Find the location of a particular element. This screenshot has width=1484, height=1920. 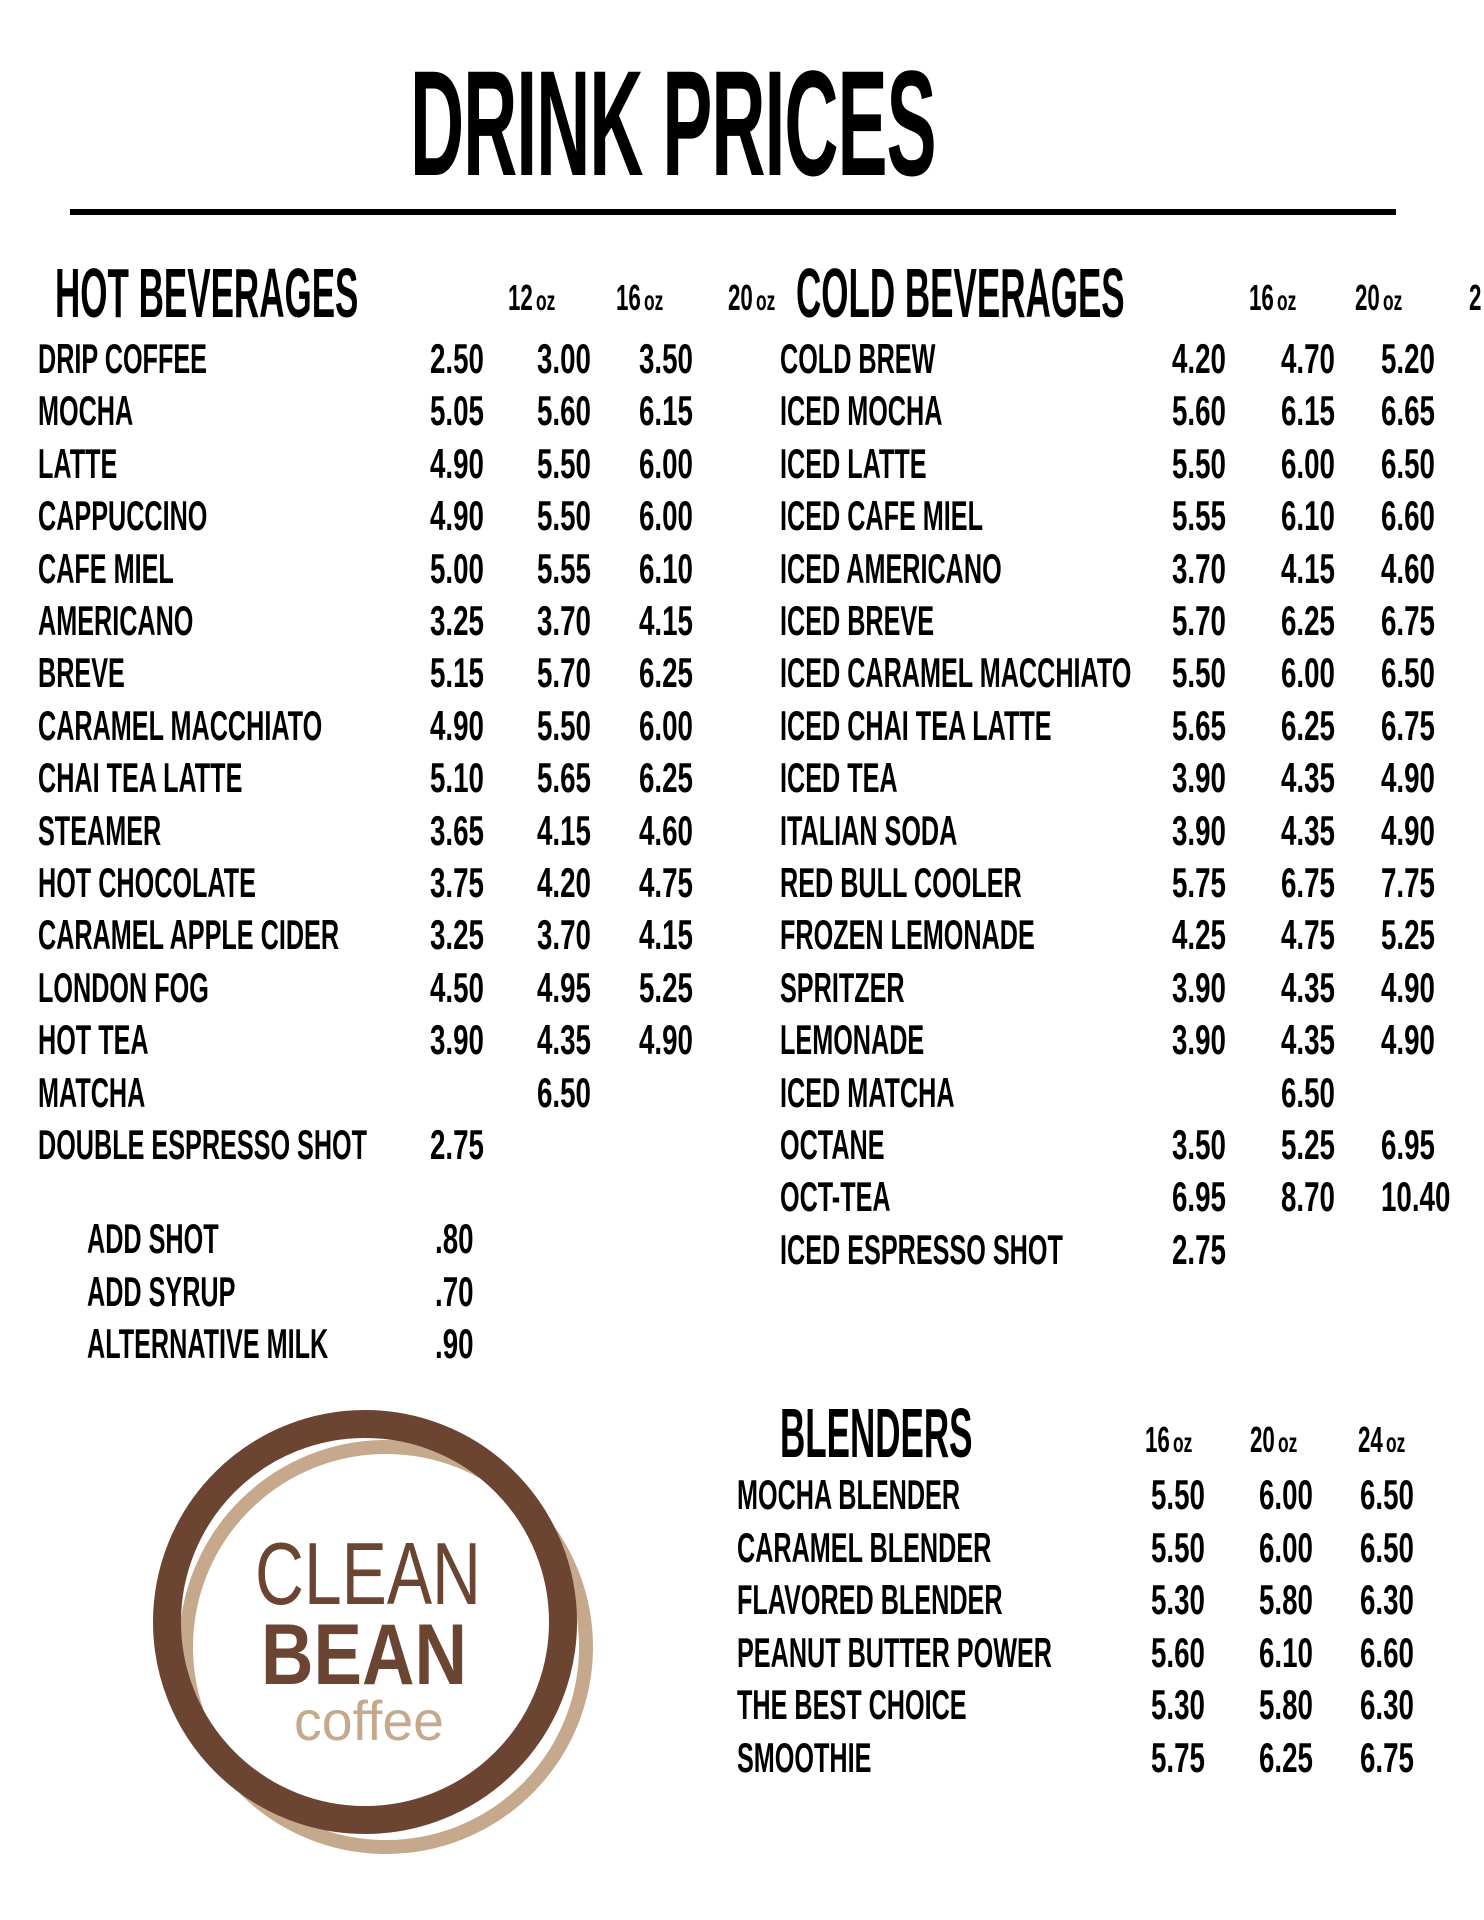

hot-item-price: 3.90 is located at coordinates (457, 1040).